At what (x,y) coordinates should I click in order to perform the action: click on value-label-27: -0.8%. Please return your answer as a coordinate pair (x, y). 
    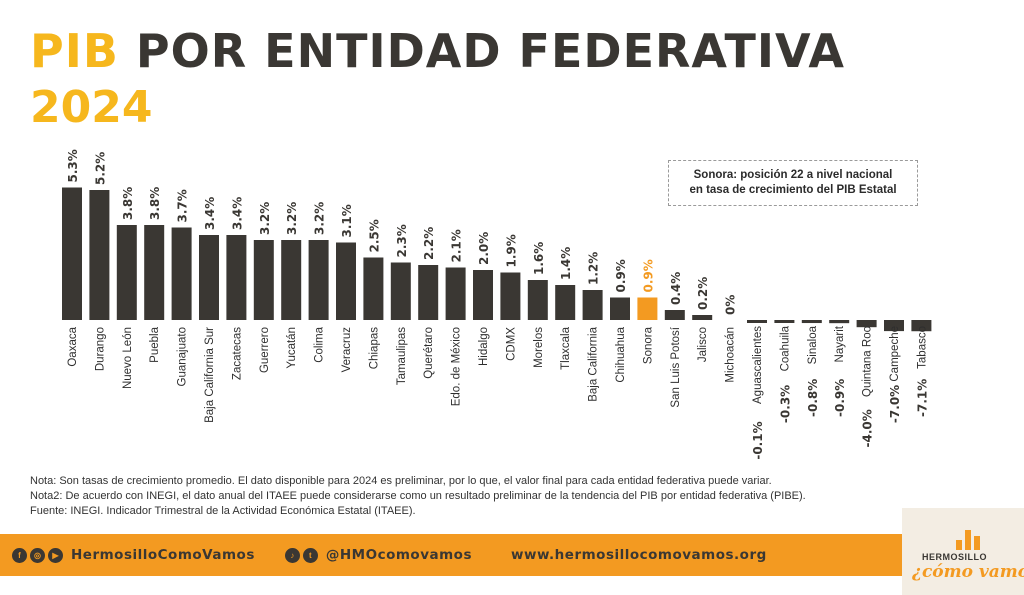
    Looking at the image, I should click on (813, 398).